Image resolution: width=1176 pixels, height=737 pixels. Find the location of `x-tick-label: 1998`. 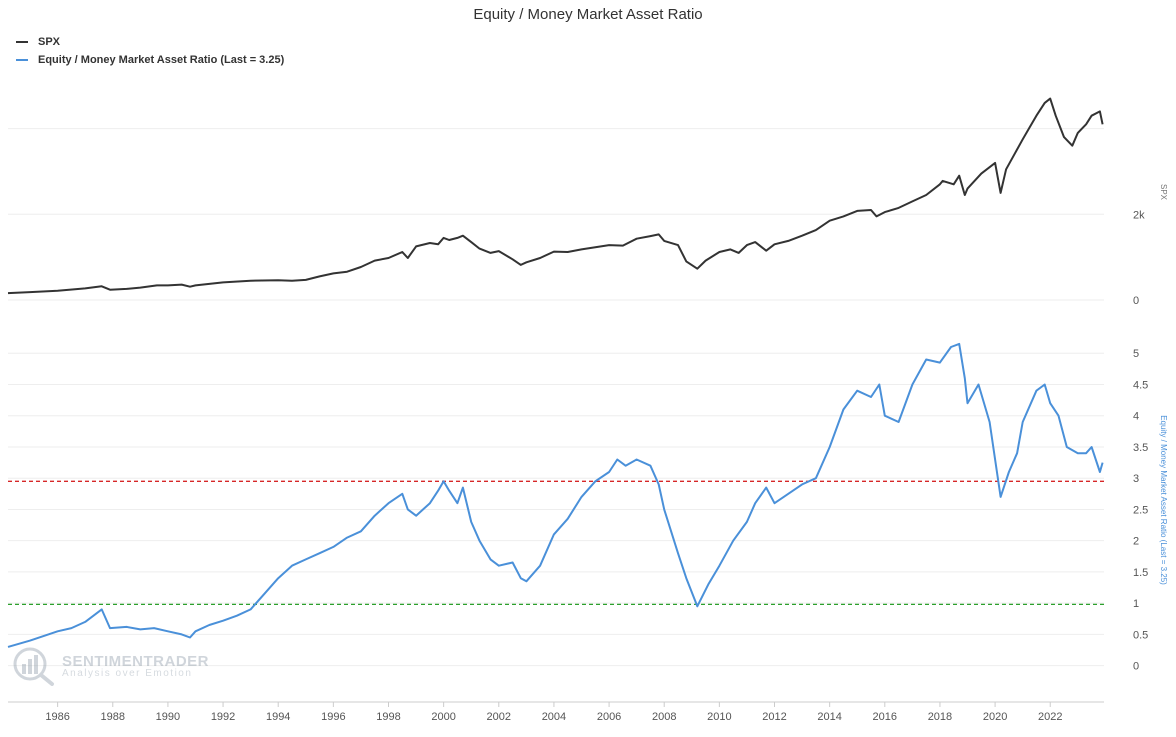

x-tick-label: 1998 is located at coordinates (388, 717).